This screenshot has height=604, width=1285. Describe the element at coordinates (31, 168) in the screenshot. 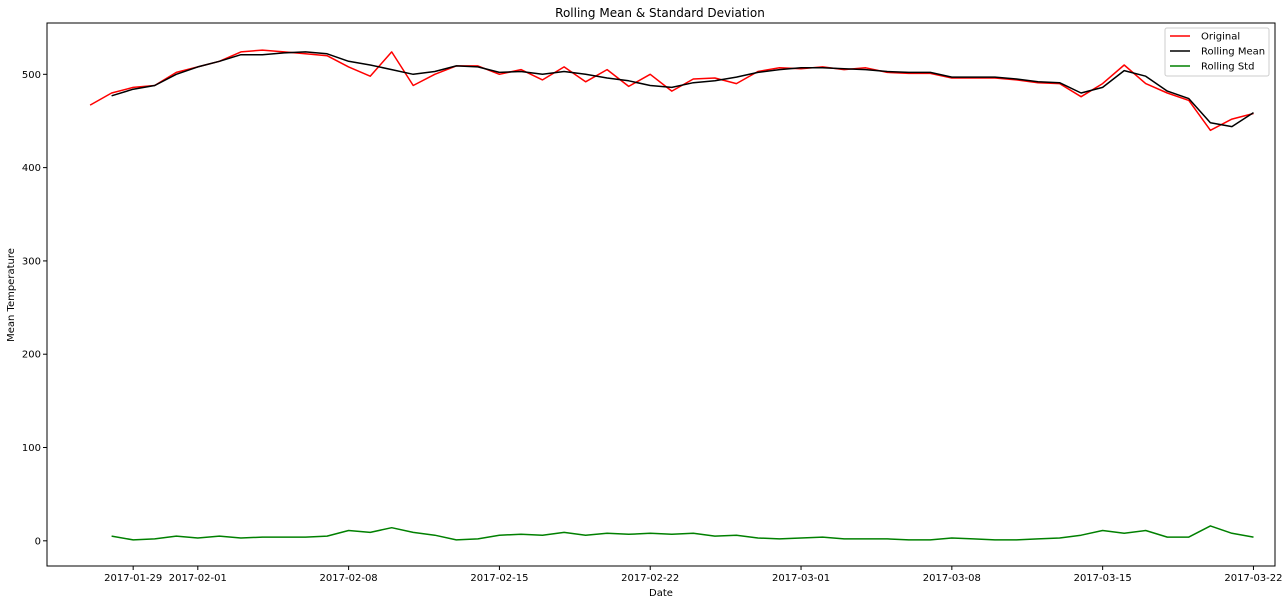

I see `y-tick-label: 400` at that location.